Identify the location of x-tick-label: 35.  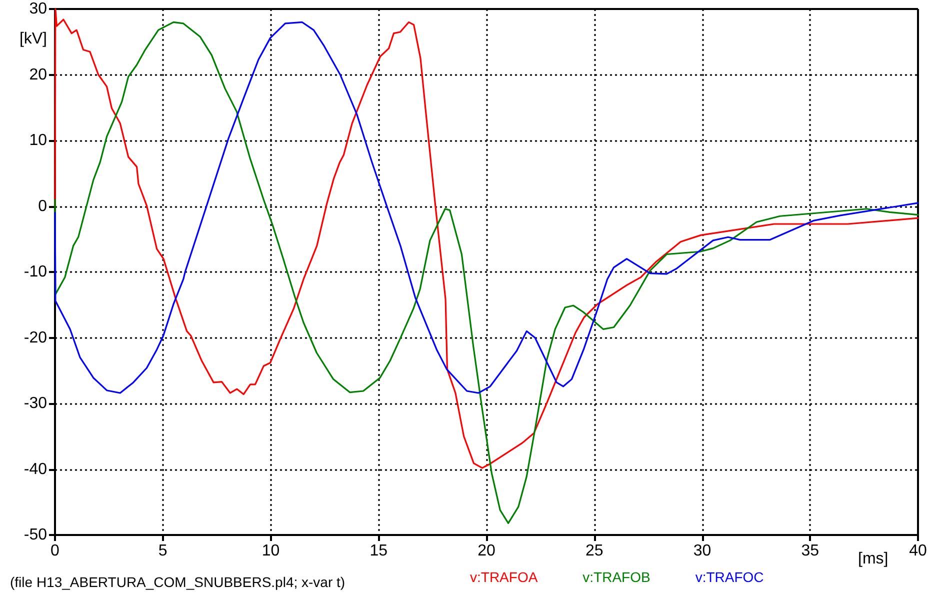
(810, 551).